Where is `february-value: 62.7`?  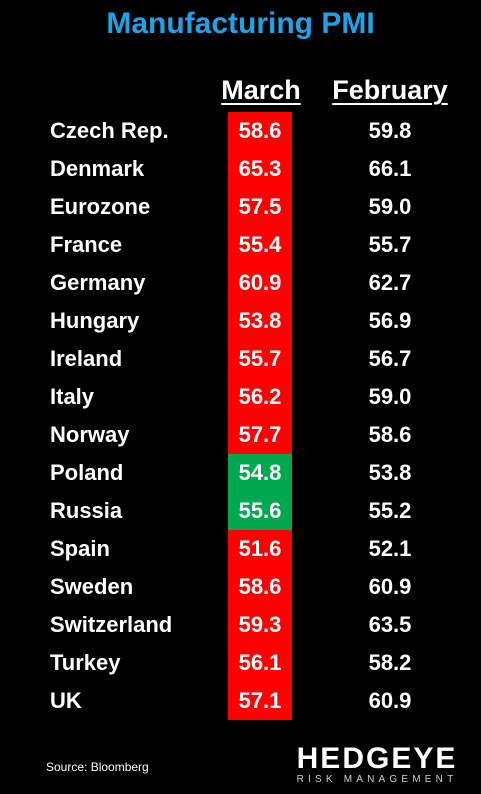
february-value: 62.7 is located at coordinates (390, 282).